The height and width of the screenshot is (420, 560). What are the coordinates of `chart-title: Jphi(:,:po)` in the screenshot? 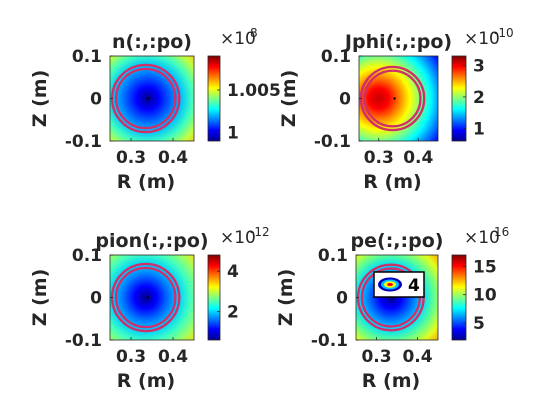 It's located at (397, 42).